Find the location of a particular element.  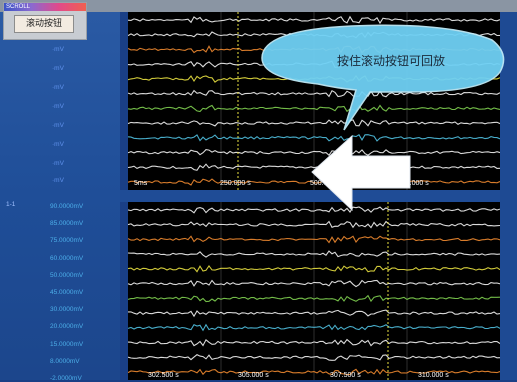

scroll-widget-title: SCROLL is located at coordinates (45, 7).